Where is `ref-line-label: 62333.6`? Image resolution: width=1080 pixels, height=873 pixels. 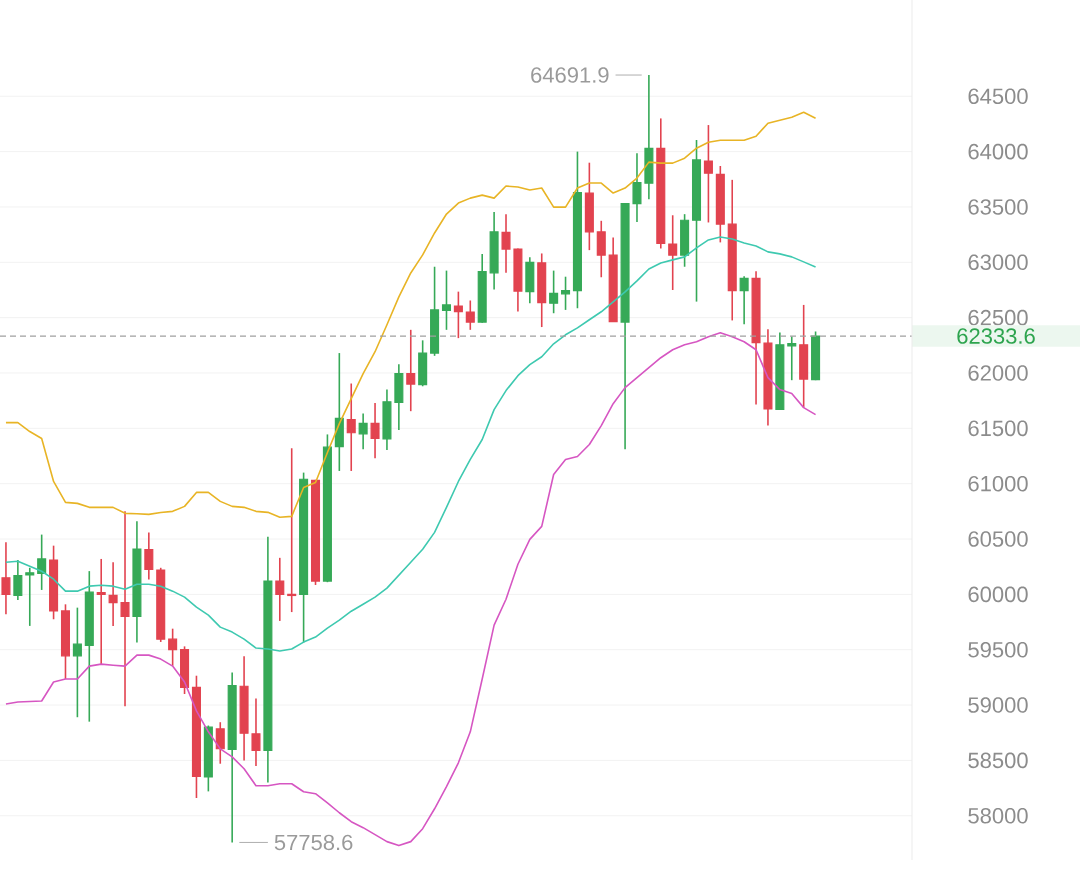 ref-line-label: 62333.6 is located at coordinates (996, 336).